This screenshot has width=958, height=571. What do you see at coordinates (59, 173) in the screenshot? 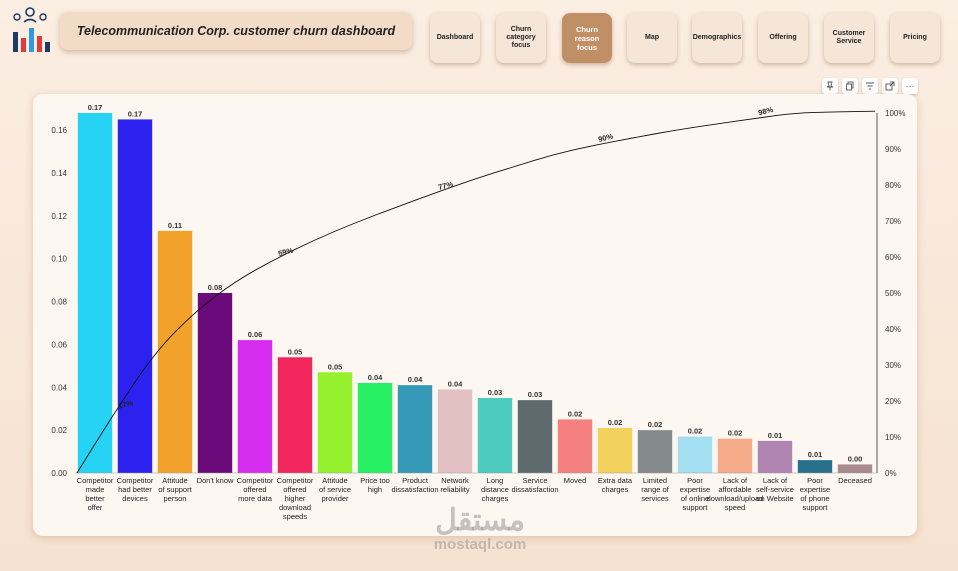
I see `y-tick-label: 0.14` at bounding box center [59, 173].